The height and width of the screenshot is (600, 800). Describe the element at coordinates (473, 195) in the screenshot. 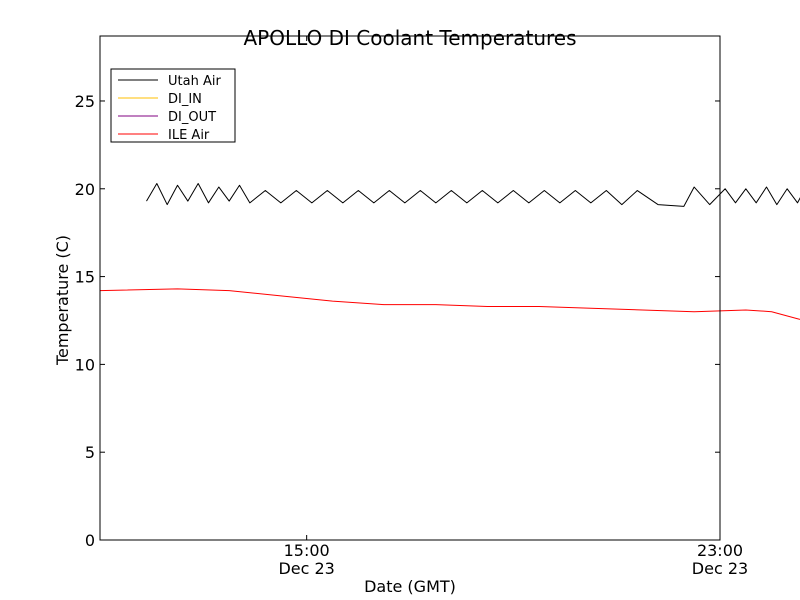

I see `series-line-utah-air` at that location.